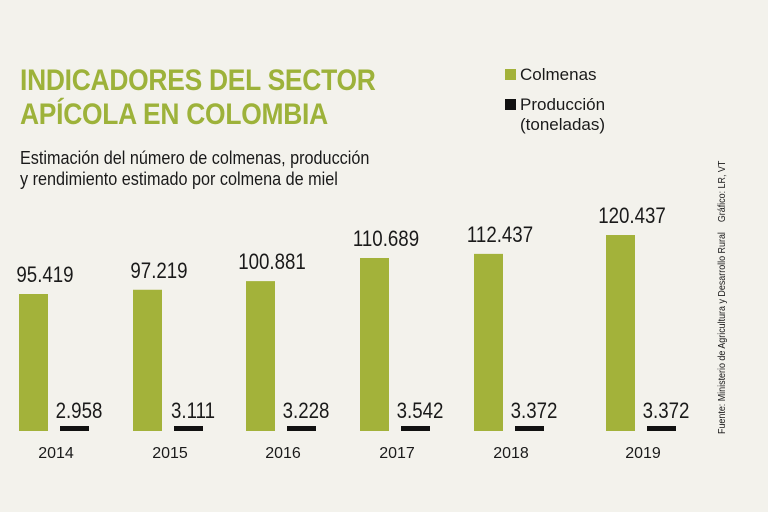 This screenshot has height=512, width=768. What do you see at coordinates (510, 104) in the screenshot?
I see `legend-swatch-black` at bounding box center [510, 104].